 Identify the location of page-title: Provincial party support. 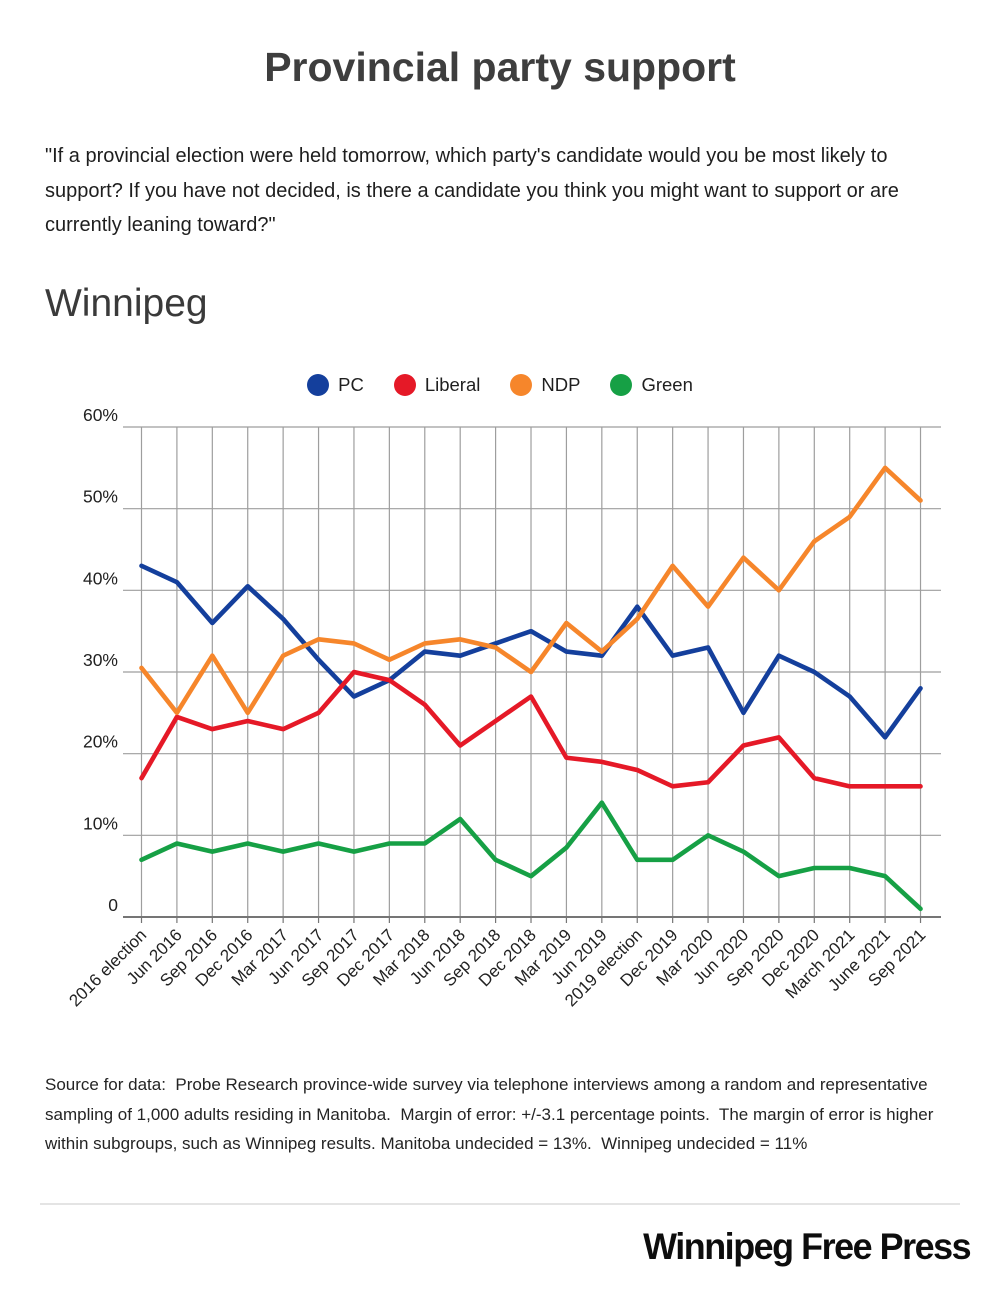
(500, 67).